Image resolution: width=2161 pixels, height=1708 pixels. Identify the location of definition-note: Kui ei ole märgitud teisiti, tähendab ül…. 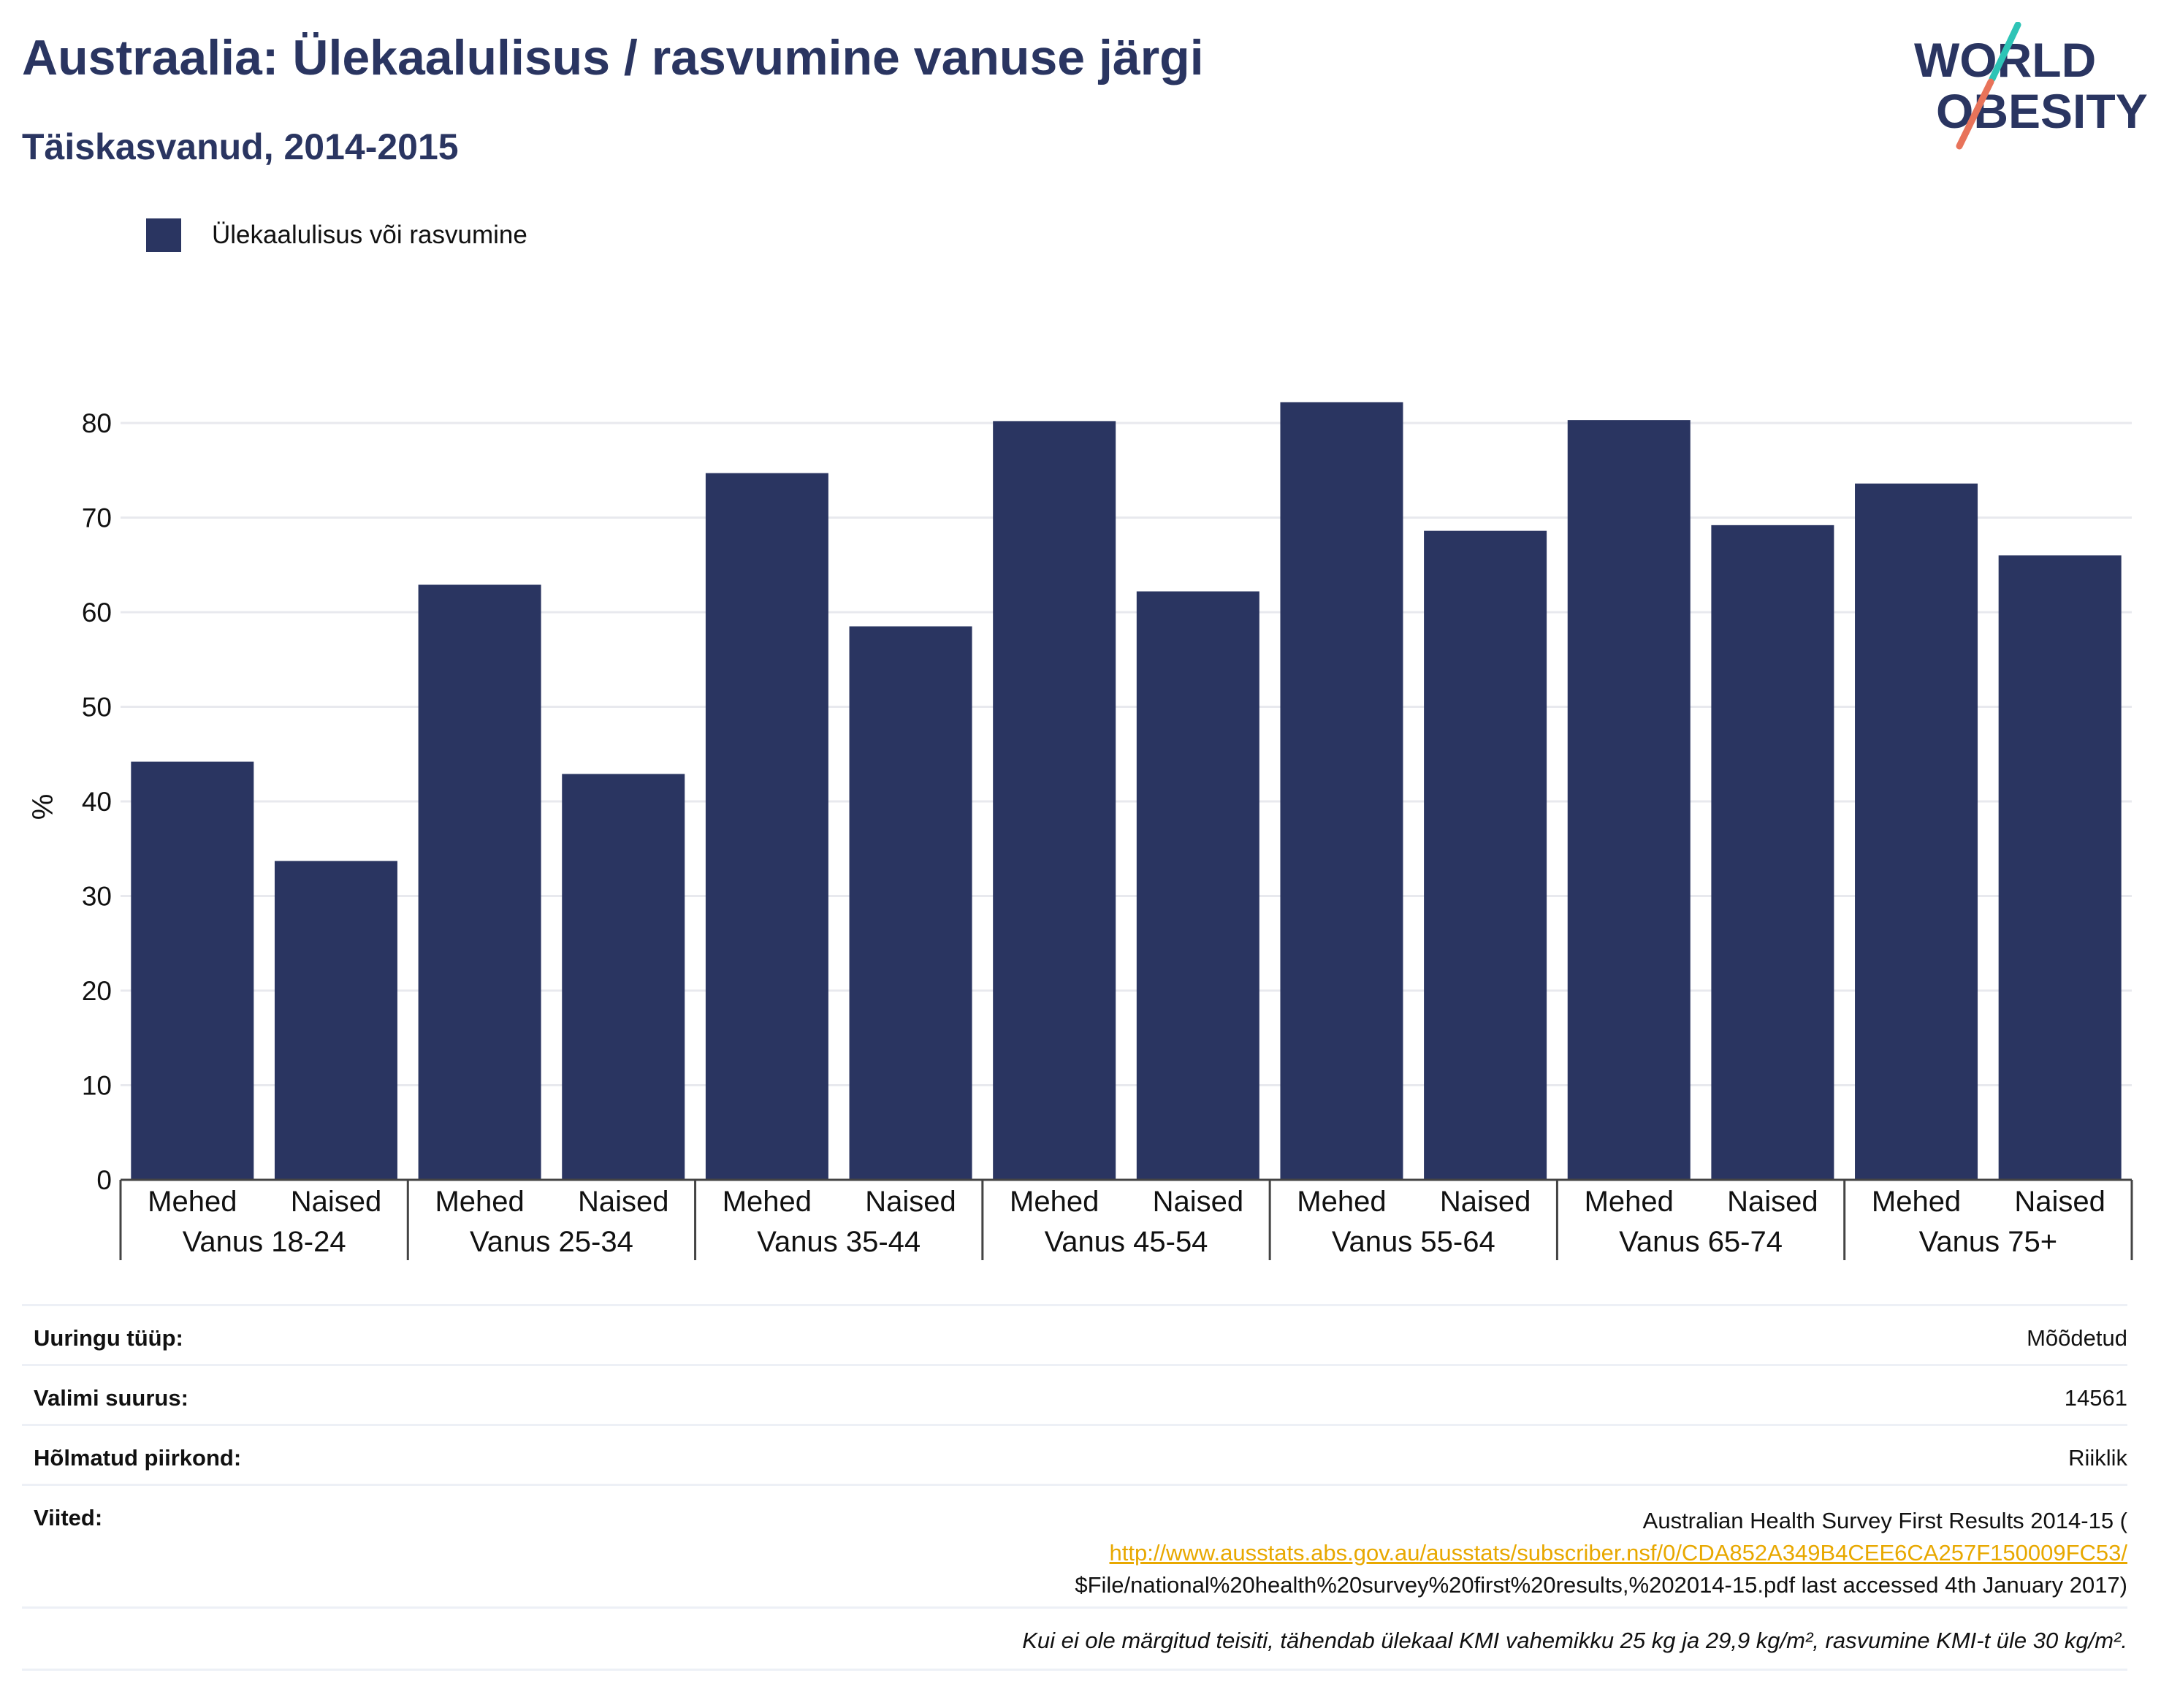
(1575, 1640).